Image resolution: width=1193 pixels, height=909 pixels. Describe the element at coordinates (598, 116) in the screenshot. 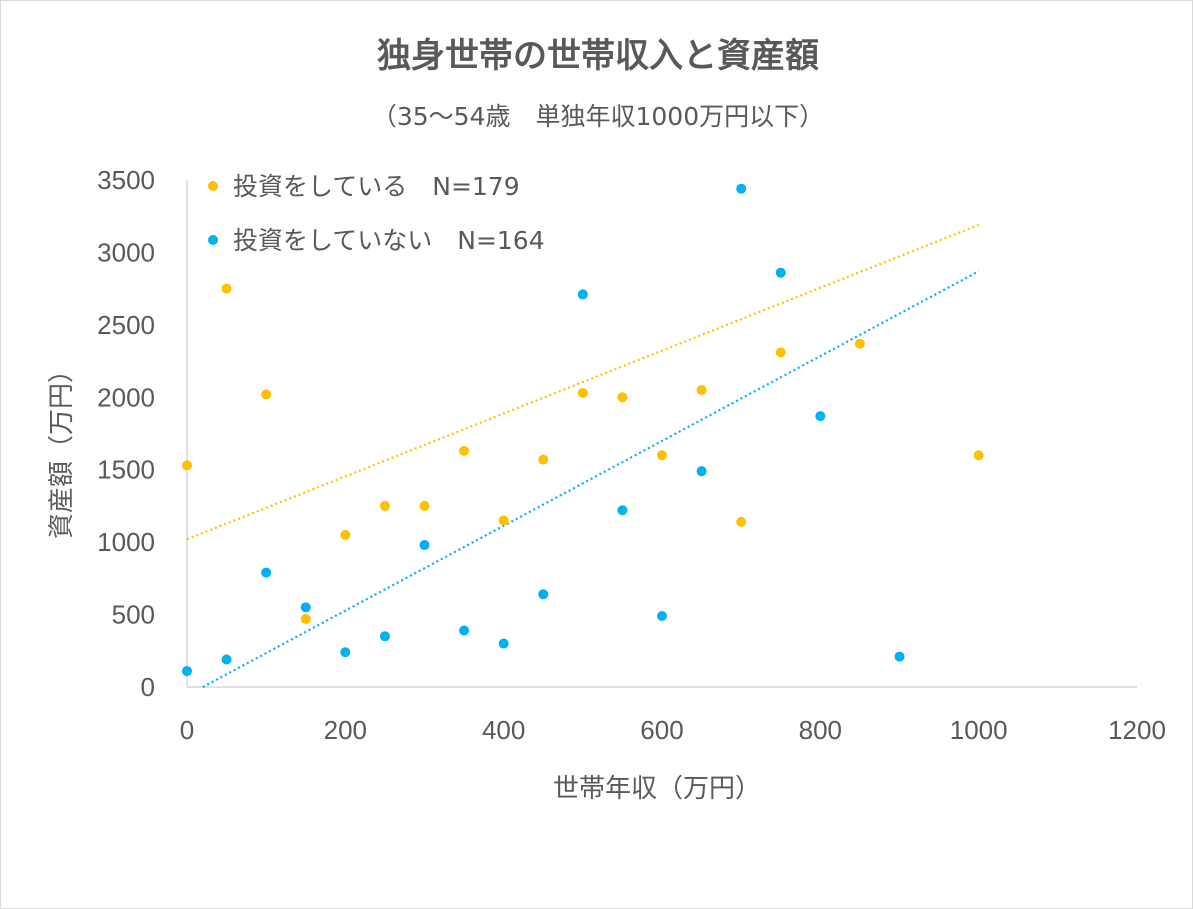

I see `chart-subtitle: （35～54歳 単独年収1000万円以下）` at that location.